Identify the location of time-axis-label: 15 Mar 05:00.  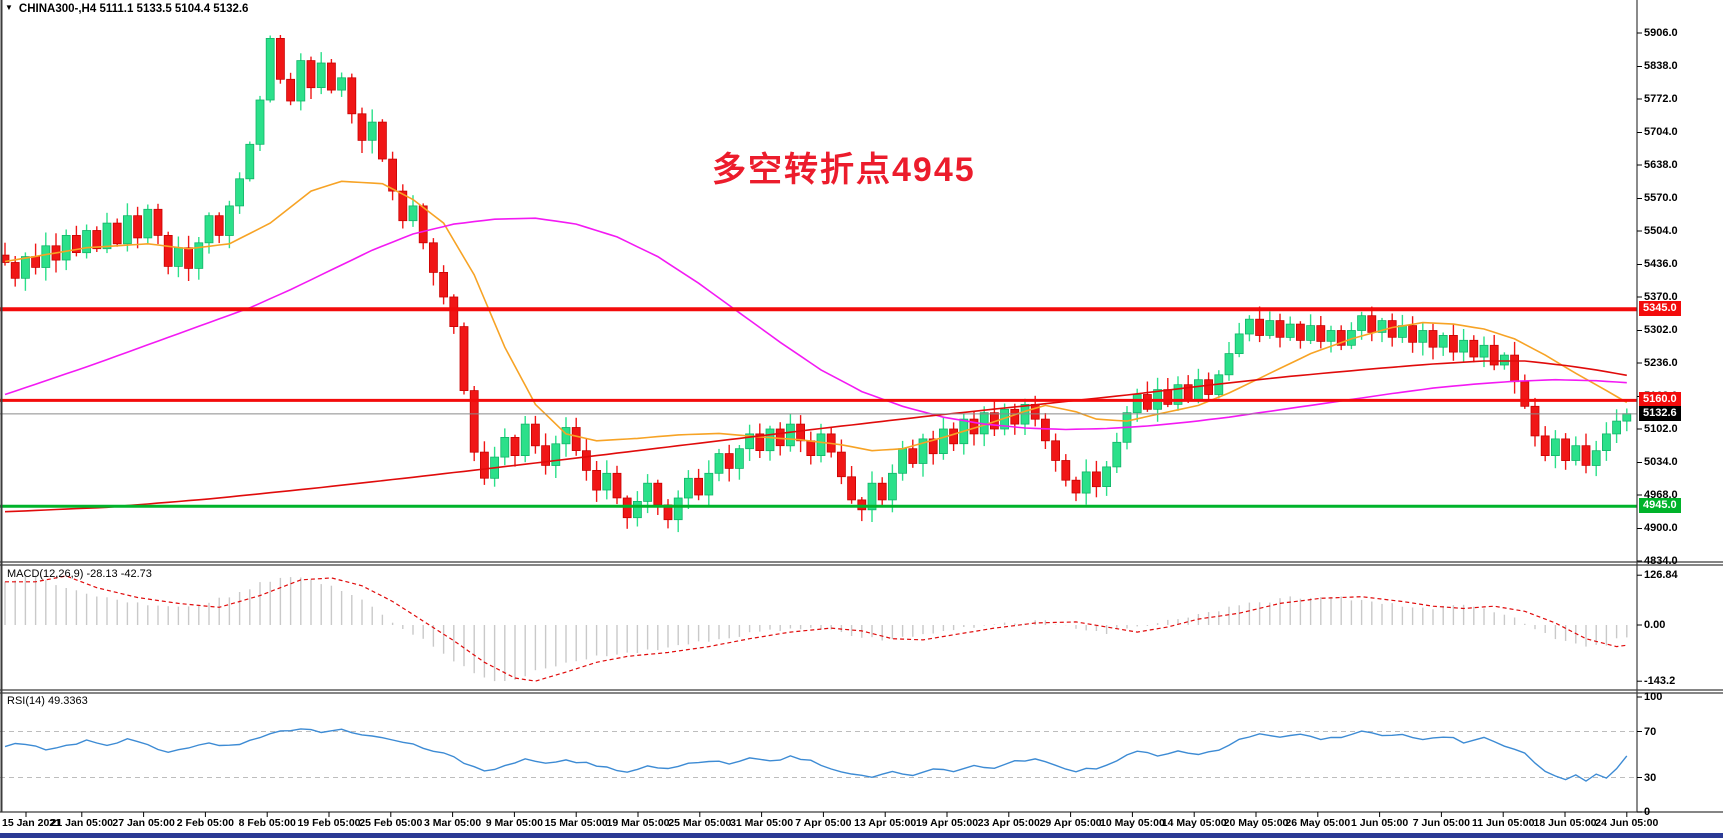
(576, 823).